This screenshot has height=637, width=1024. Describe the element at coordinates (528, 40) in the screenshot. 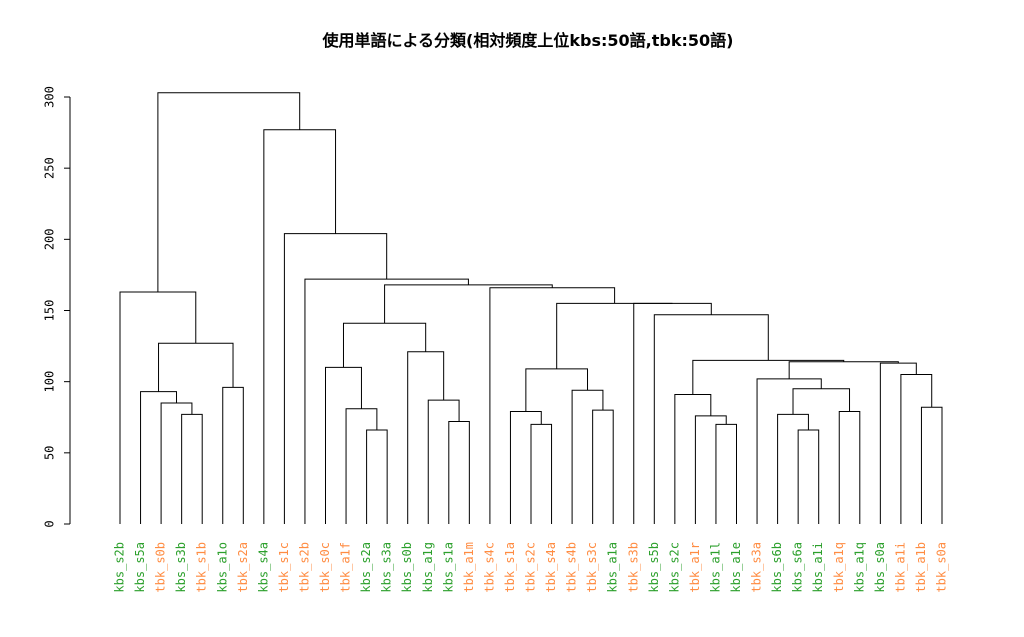

I see `chart-title: 使用単語による分類(相対頻度上位kbs:50語,tbk:50語)` at that location.